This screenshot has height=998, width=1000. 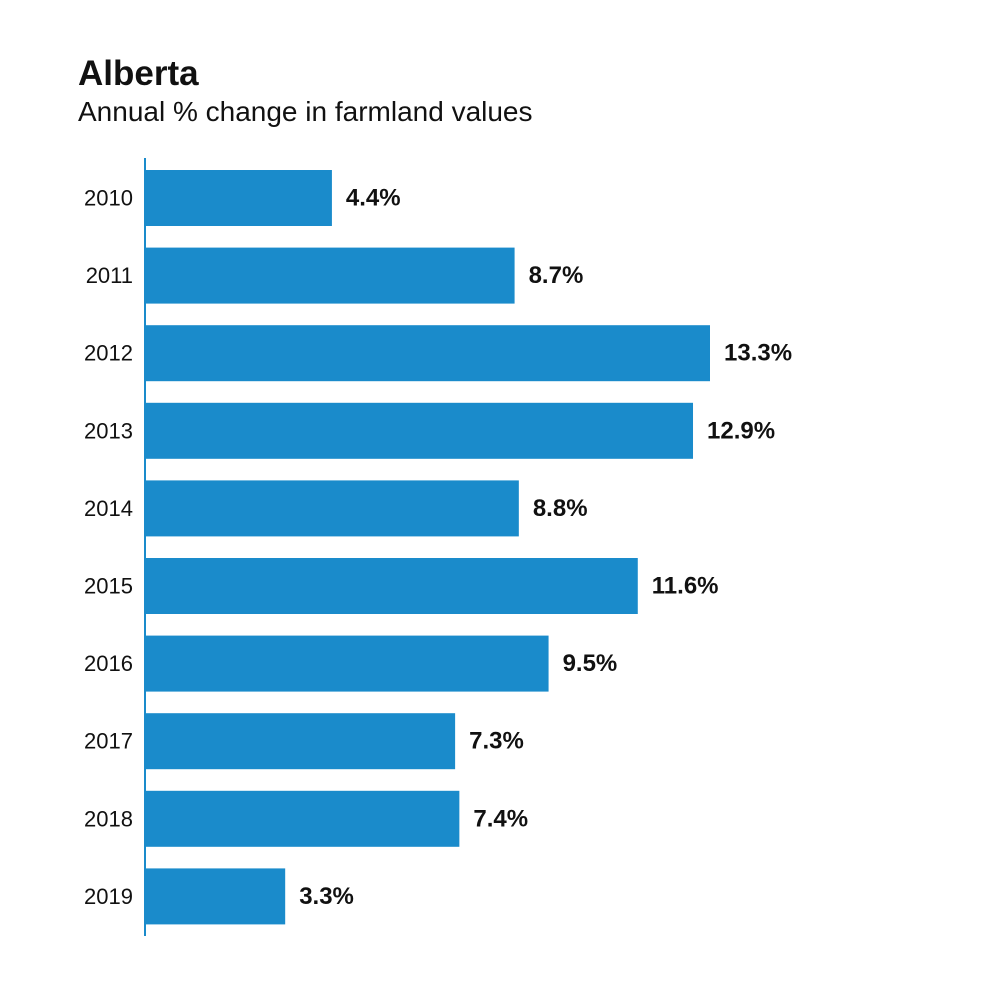 What do you see at coordinates (108, 896) in the screenshot?
I see `tick-label-2019: 2019` at bounding box center [108, 896].